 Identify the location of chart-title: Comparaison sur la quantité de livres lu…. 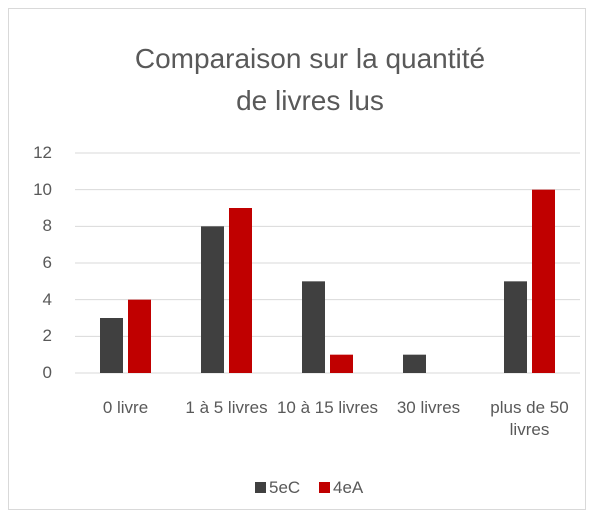
(310, 79).